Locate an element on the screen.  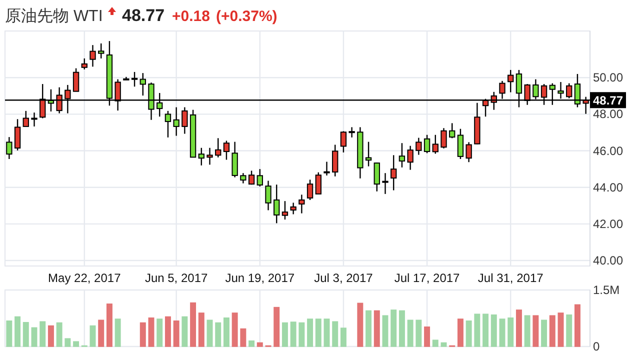
ref-line-label: 48.77 is located at coordinates (608, 101).